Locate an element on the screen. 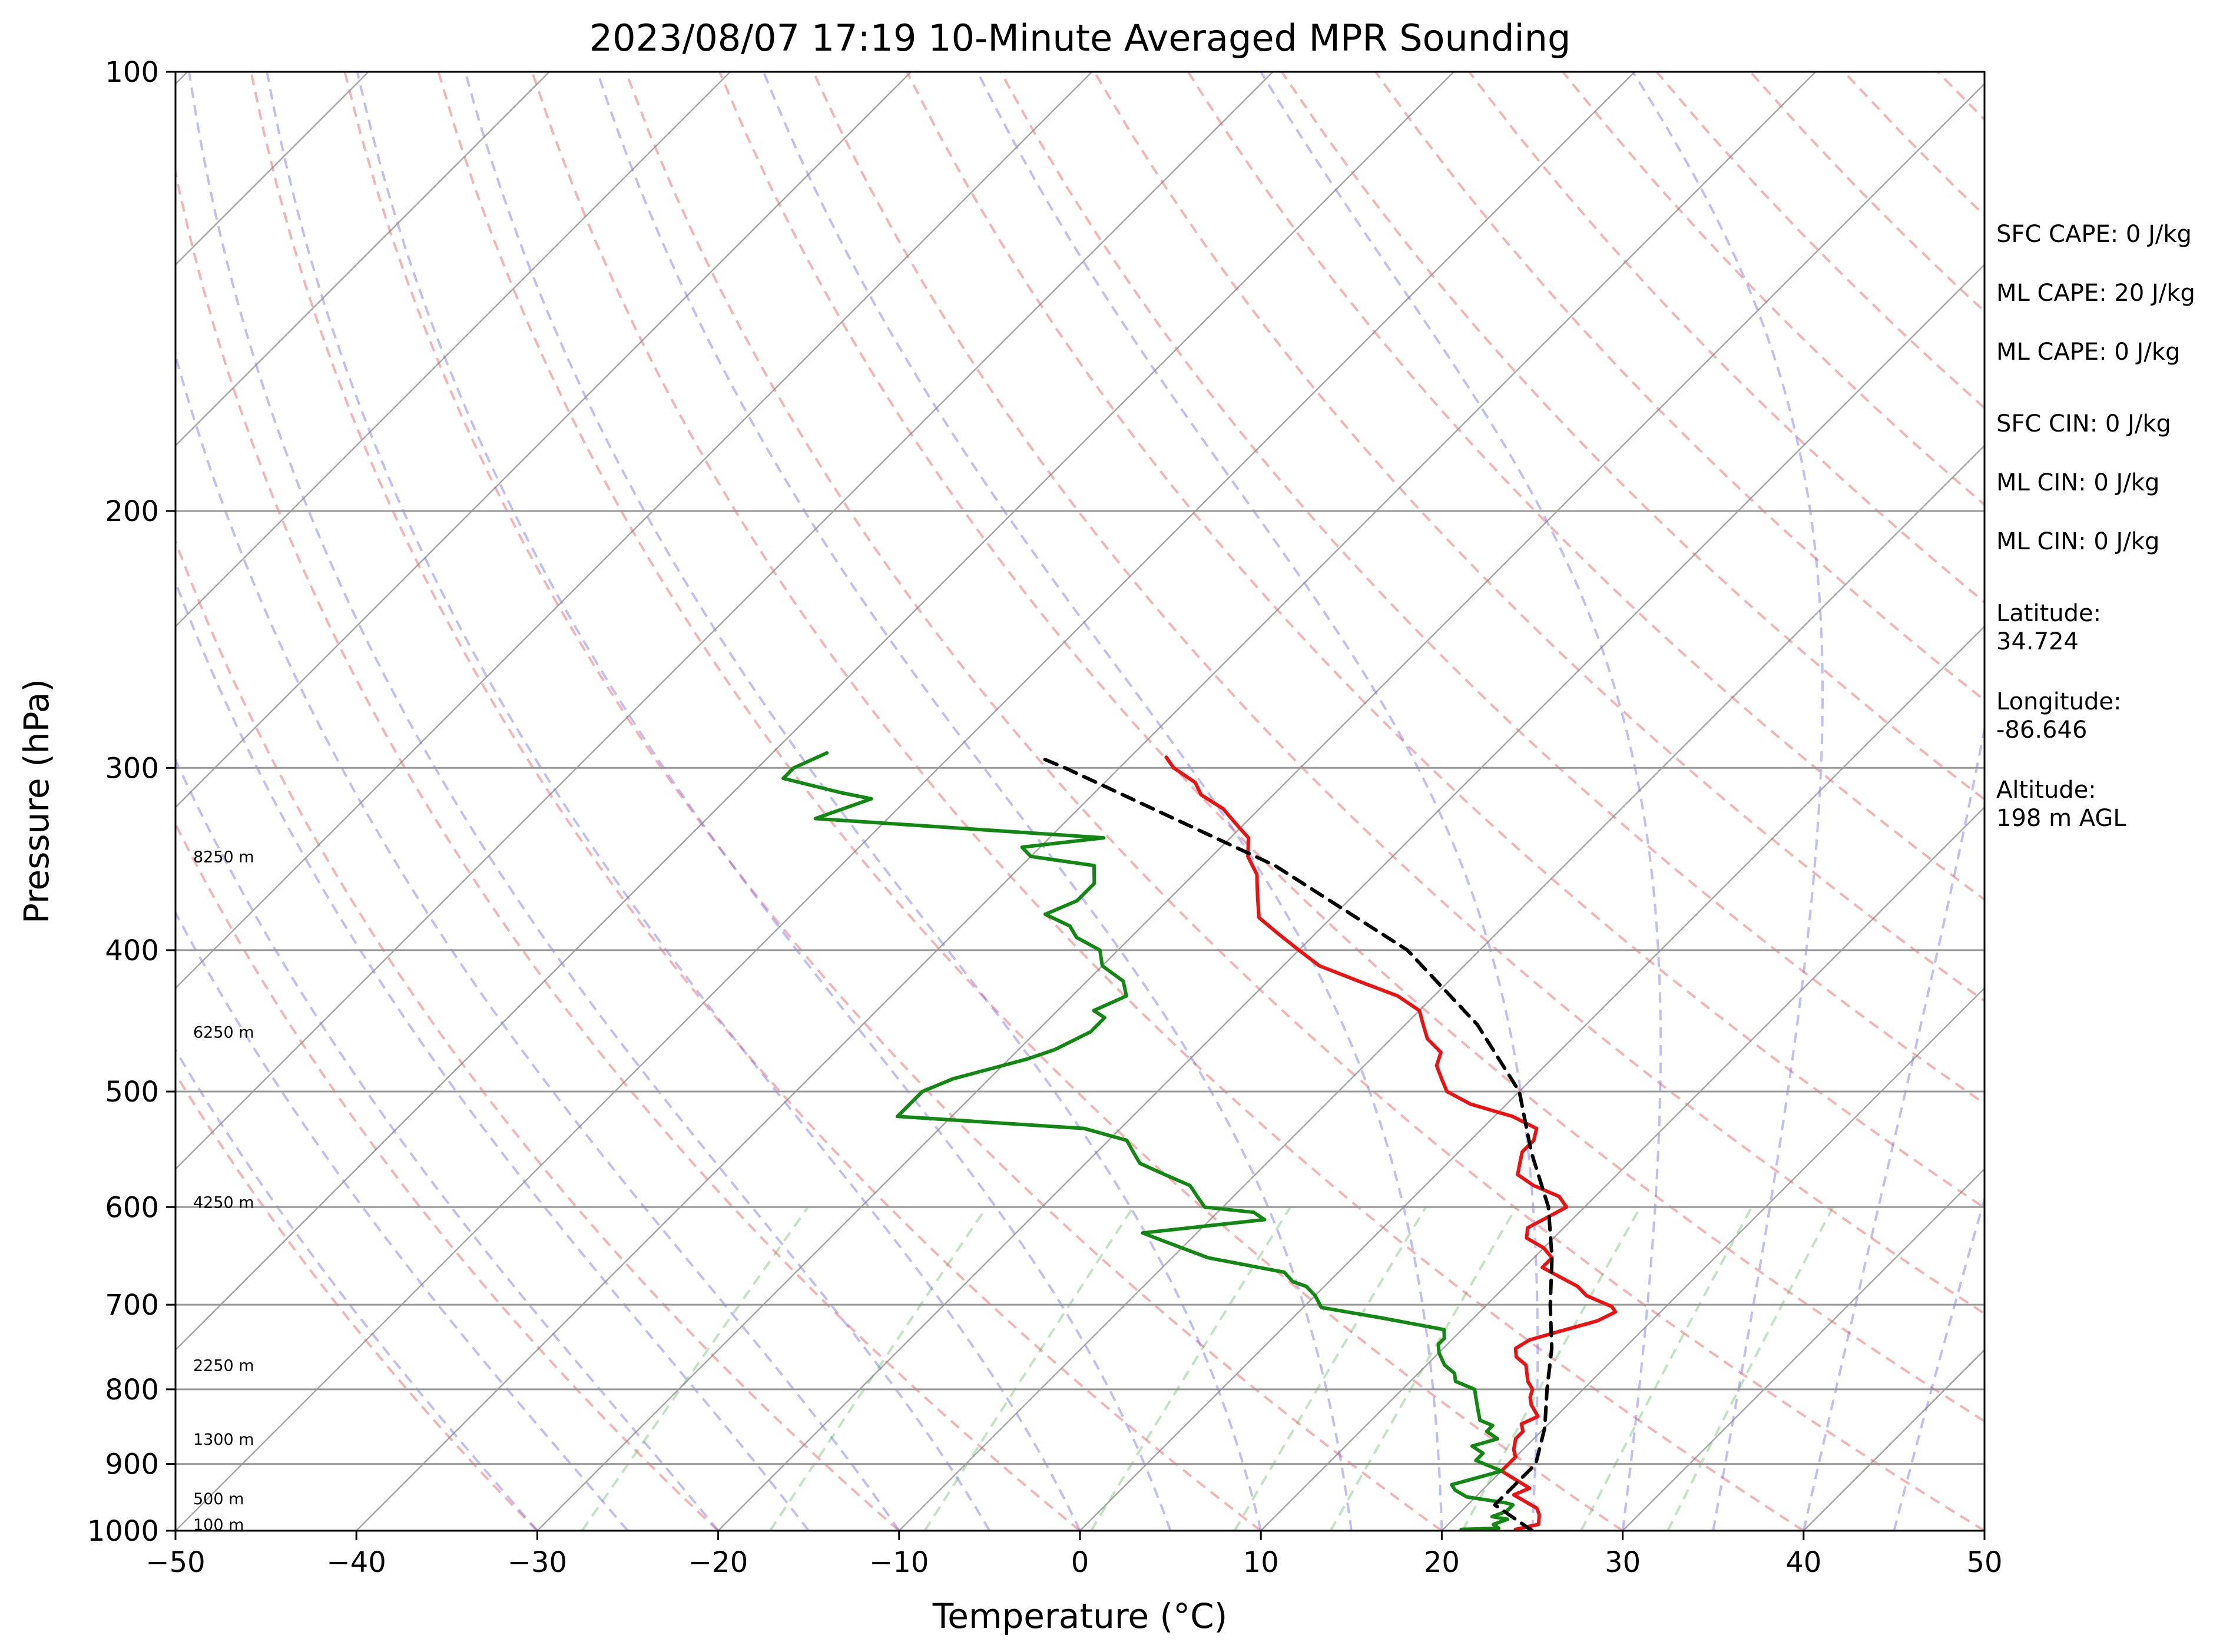 Image resolution: width=2233 pixels, height=1652 pixels. y-tick-label: 700 is located at coordinates (132, 1305).